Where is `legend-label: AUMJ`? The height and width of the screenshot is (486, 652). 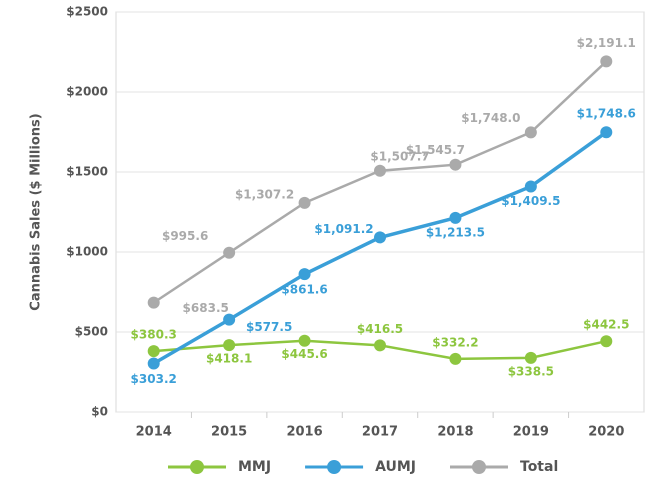 legend-label: AUMJ is located at coordinates (395, 467).